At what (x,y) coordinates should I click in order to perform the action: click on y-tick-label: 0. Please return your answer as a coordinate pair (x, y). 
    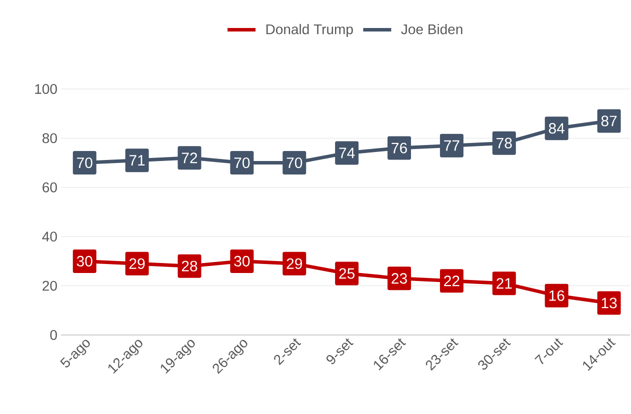
    Looking at the image, I should click on (53, 335).